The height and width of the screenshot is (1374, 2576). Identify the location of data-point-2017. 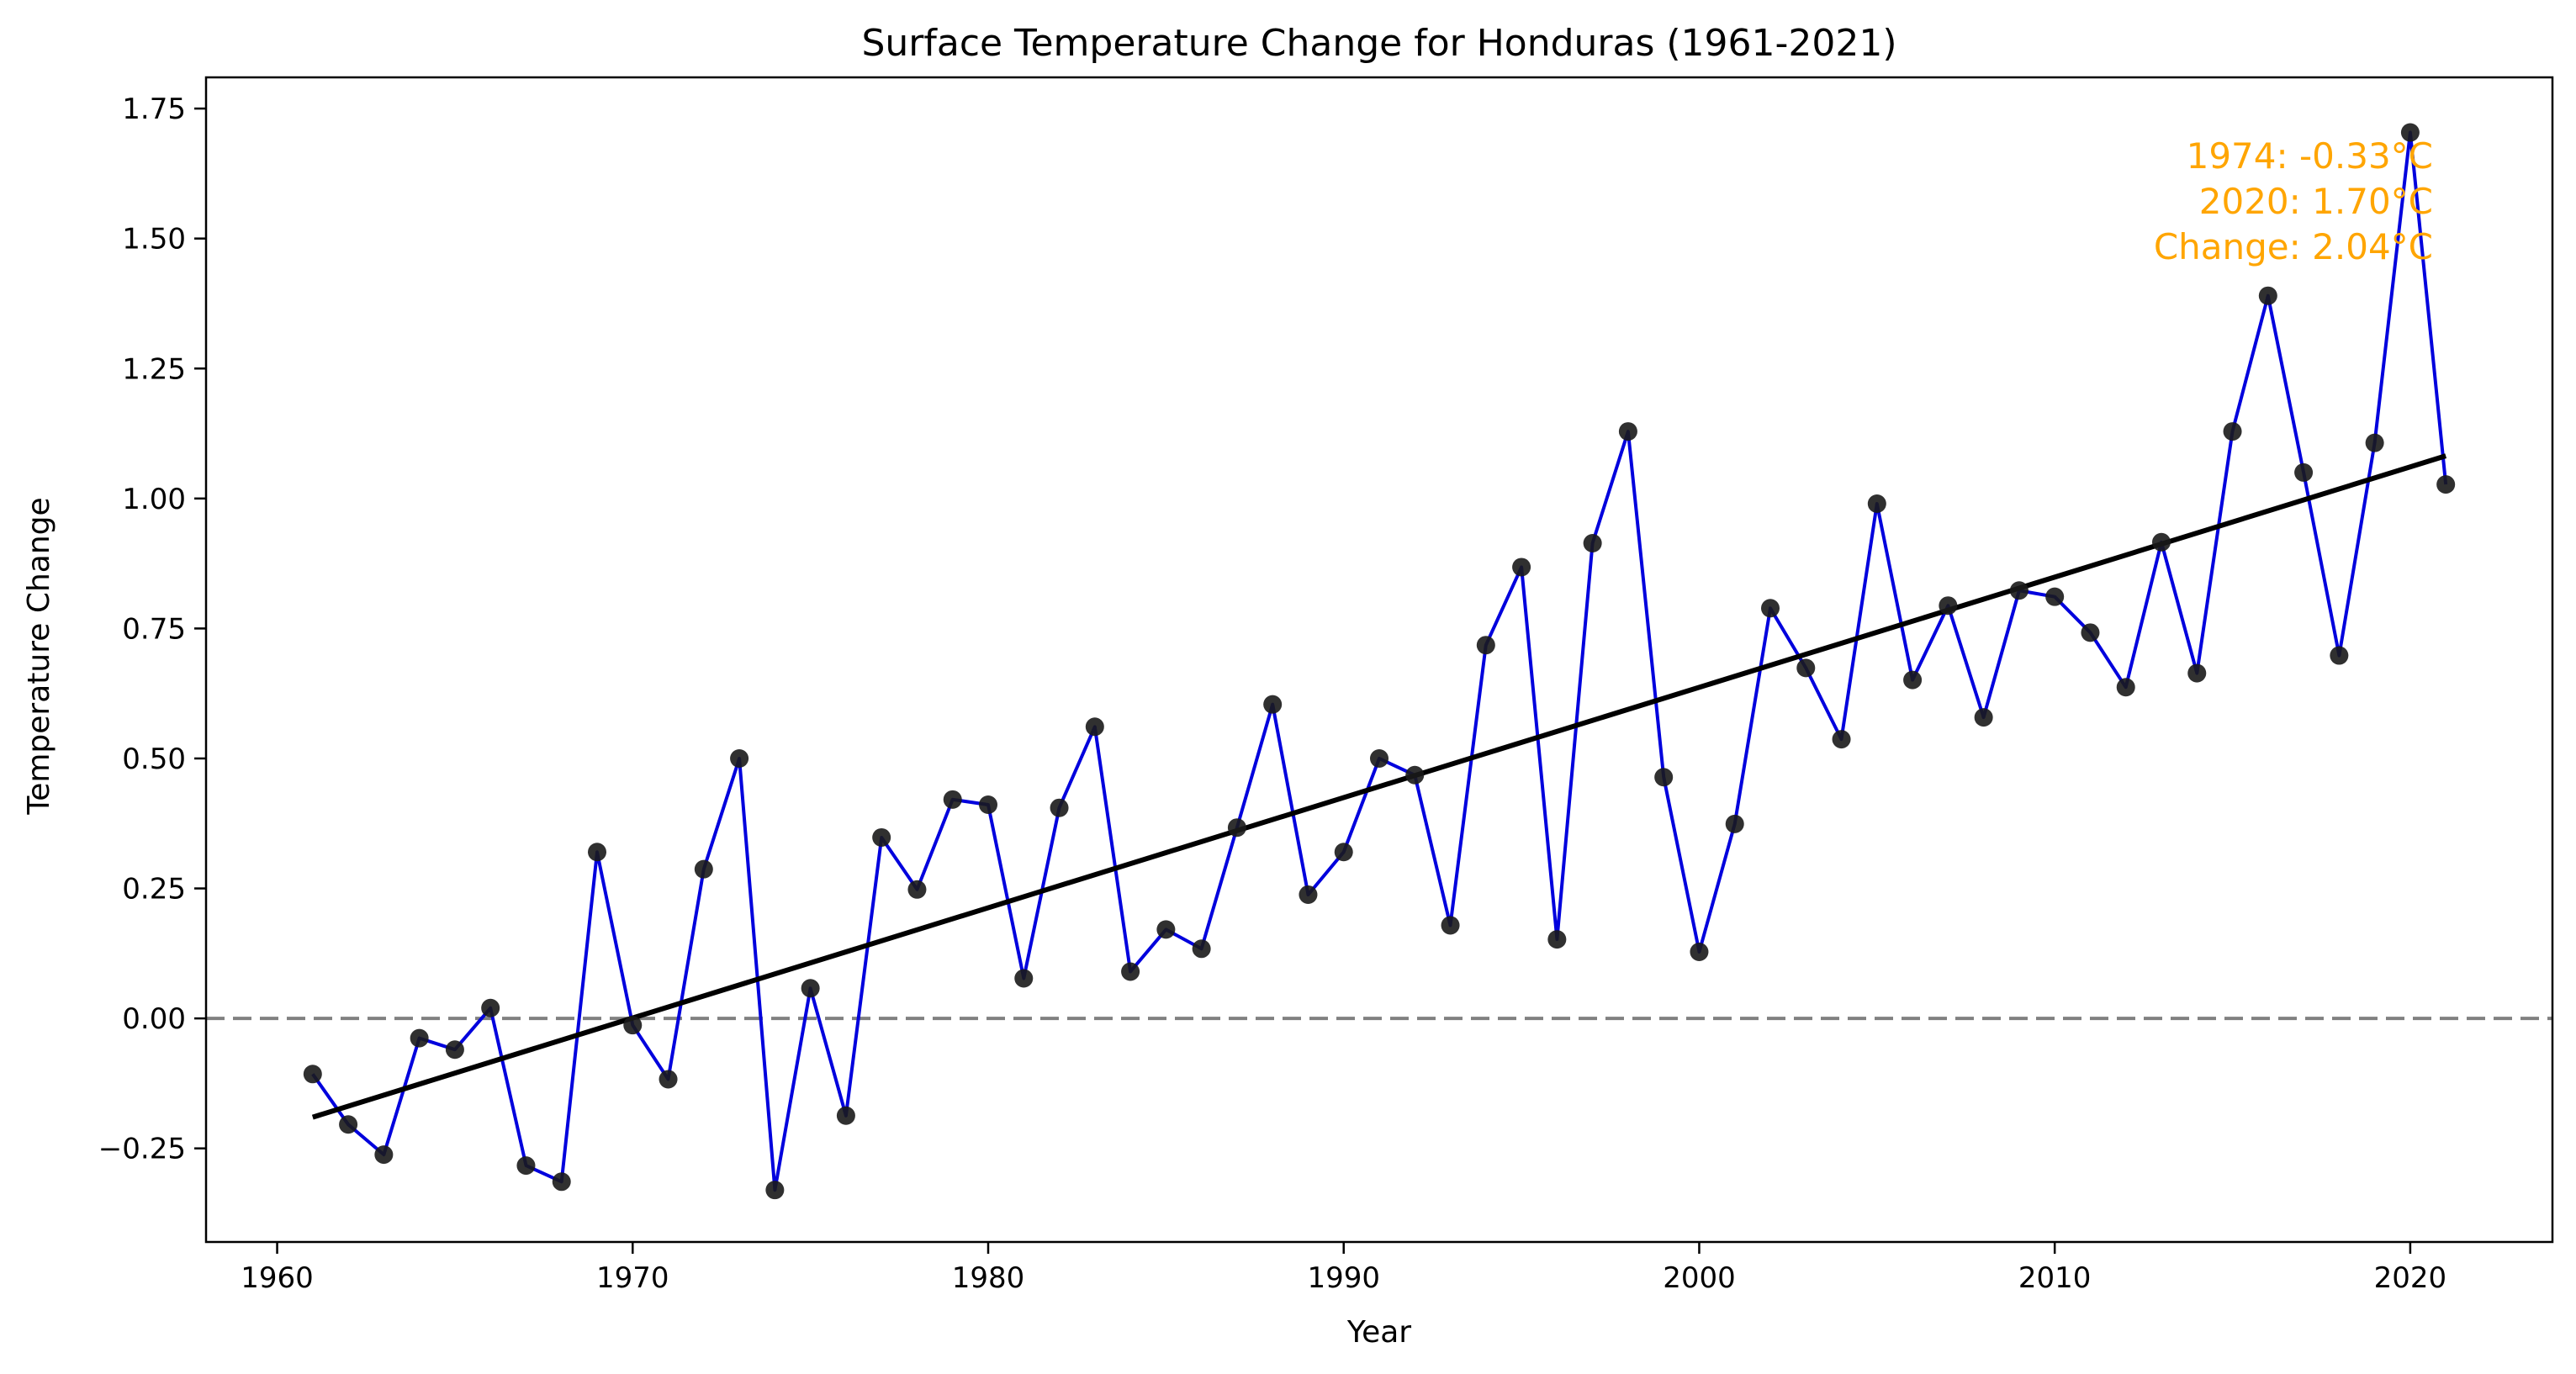
(2304, 472).